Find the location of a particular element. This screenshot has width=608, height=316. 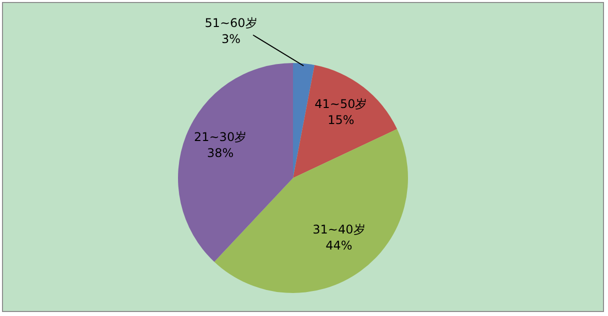

slice-label: 31~40岁 is located at coordinates (339, 229).